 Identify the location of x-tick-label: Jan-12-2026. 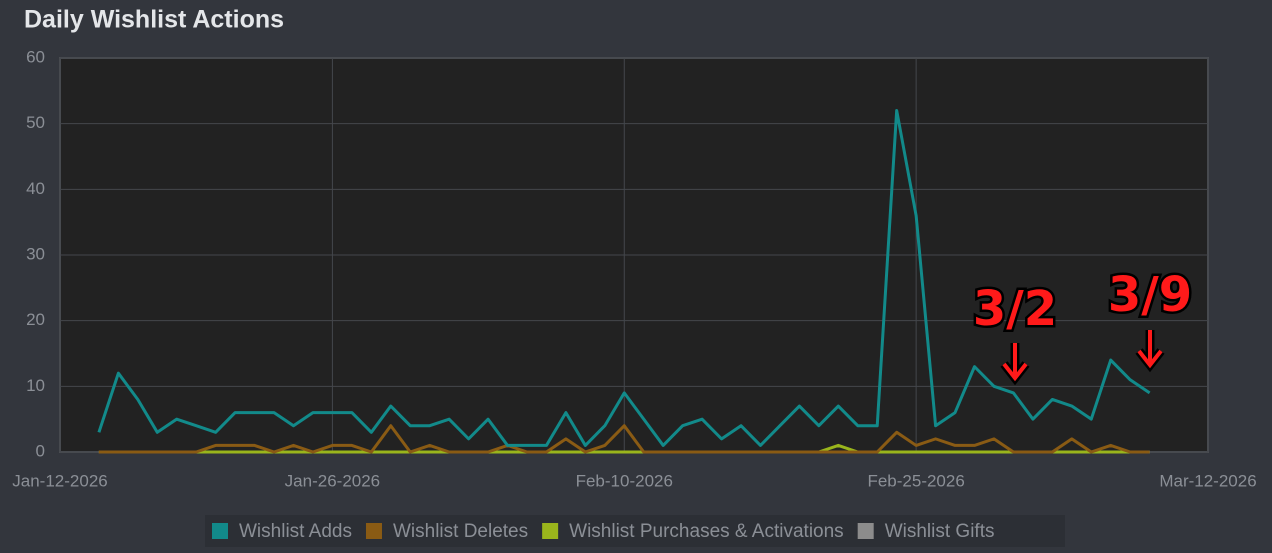
(59, 480).